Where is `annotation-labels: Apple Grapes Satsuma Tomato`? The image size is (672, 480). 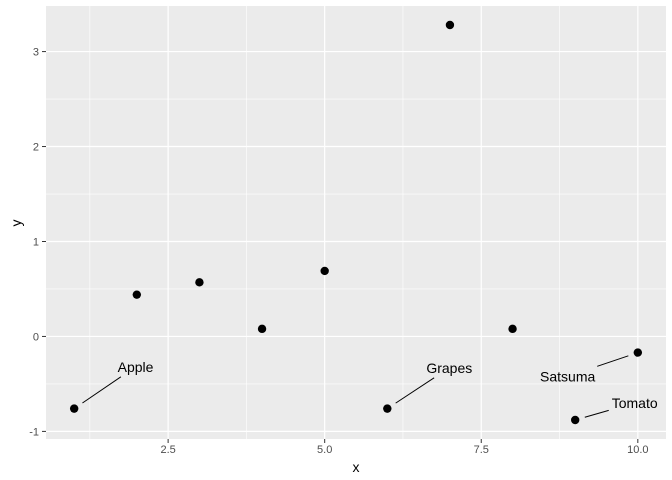
annotation-labels: Apple Grapes Satsuma Tomato is located at coordinates (388, 385).